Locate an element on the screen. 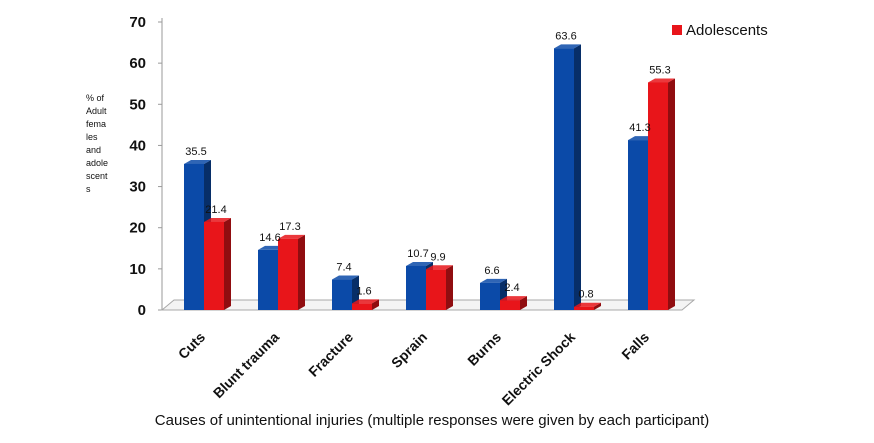 This screenshot has height=443, width=874. legend-swatch is located at coordinates (677, 30).